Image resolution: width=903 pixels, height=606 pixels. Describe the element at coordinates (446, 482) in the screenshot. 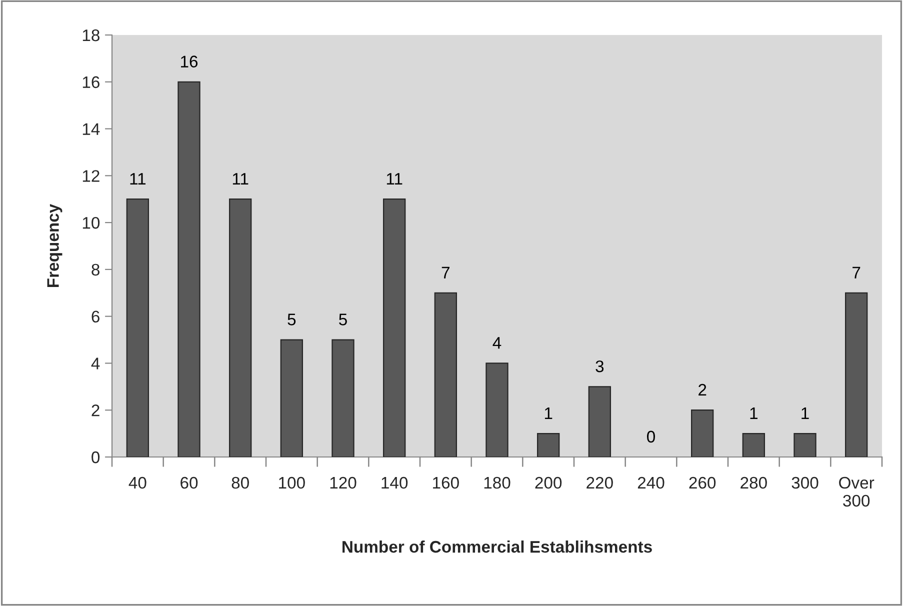

I see `x-tick-label: 160` at that location.